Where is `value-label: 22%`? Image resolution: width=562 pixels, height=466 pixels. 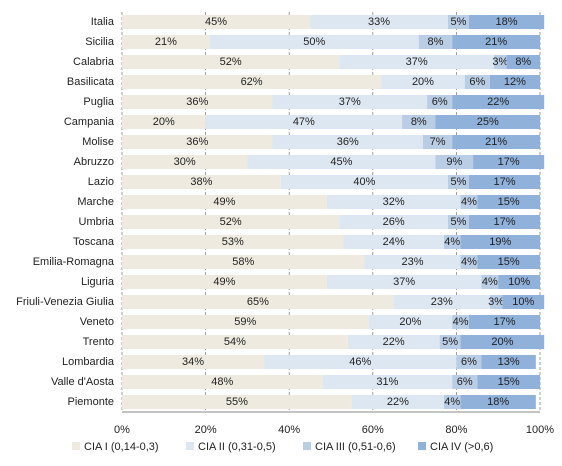 value-label: 22% is located at coordinates (498, 102).